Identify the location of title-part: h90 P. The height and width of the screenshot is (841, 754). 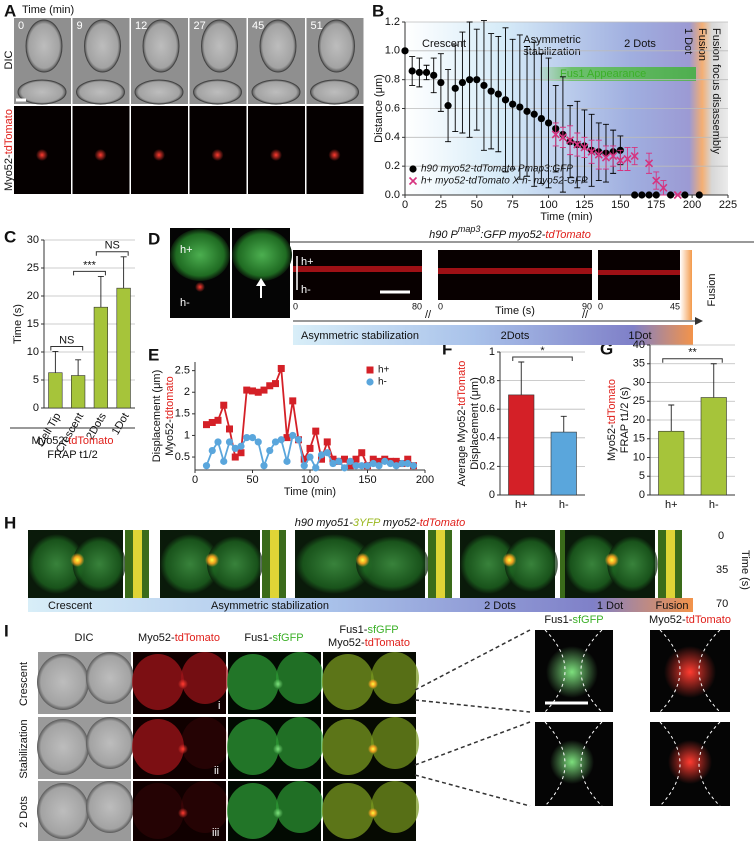
(443, 235).